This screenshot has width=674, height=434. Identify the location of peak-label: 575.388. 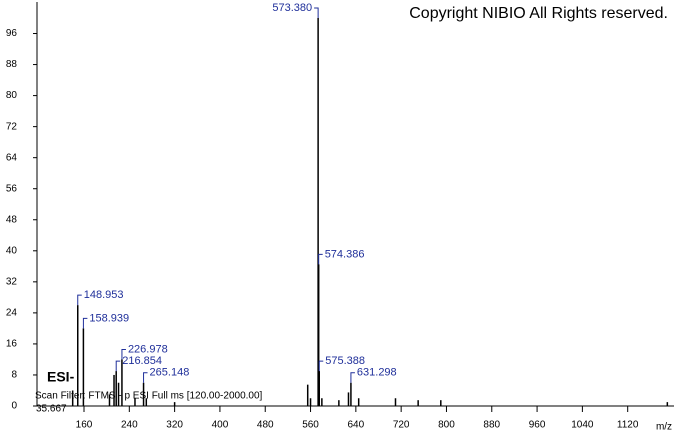
(345, 361).